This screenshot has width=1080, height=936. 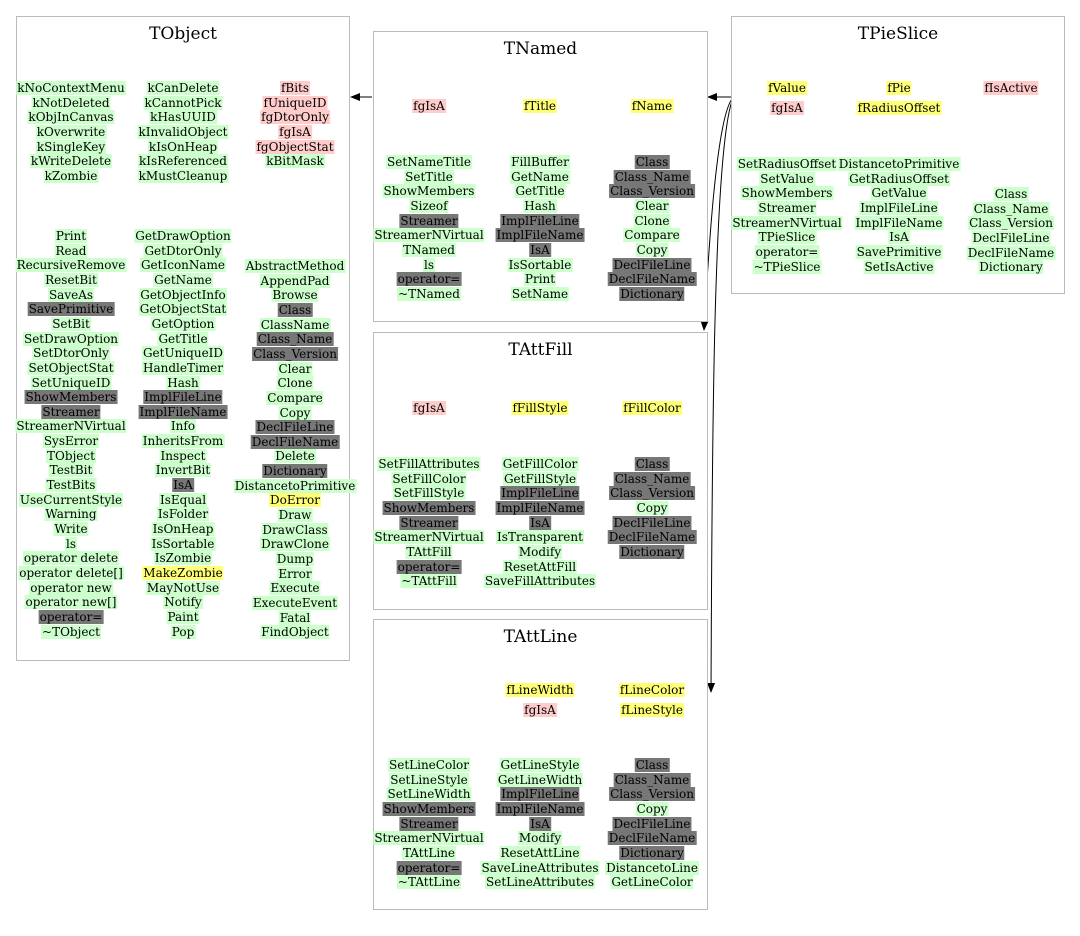 What do you see at coordinates (429, 852) in the screenshot?
I see `class-member: TAttLine` at bounding box center [429, 852].